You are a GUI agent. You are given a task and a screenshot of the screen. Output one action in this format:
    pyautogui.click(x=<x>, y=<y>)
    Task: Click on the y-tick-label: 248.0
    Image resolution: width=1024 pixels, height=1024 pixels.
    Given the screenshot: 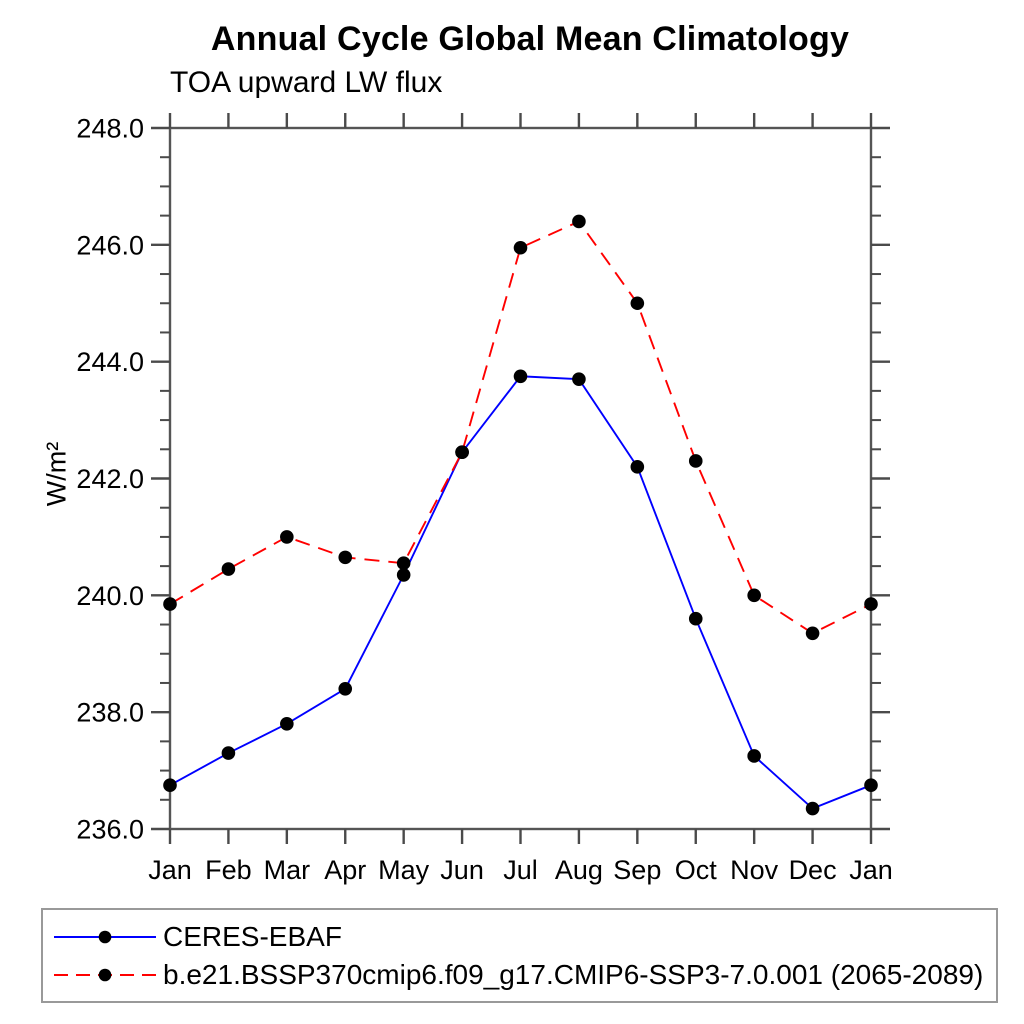 What is the action you would take?
    pyautogui.click(x=110, y=129)
    